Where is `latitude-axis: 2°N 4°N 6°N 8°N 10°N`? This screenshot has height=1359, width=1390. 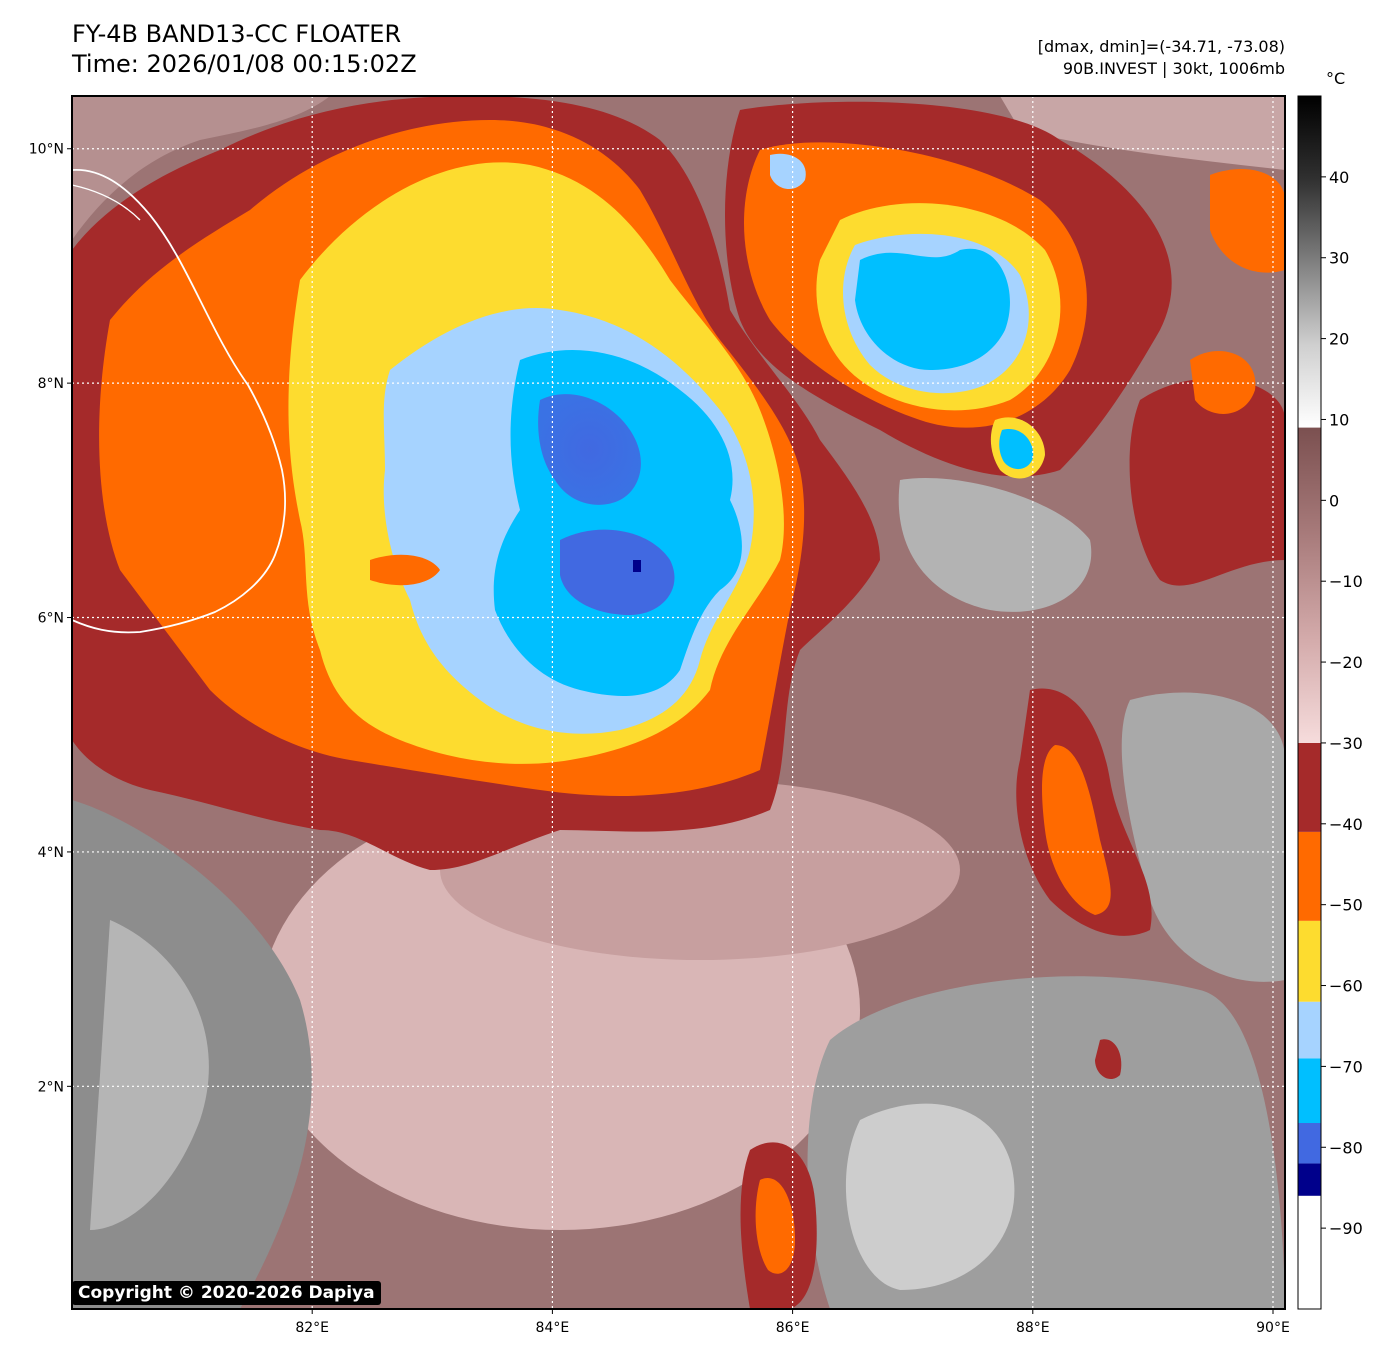 latitude-axis: 2°N 4°N 6°N 8°N 10°N is located at coordinates (50, 618).